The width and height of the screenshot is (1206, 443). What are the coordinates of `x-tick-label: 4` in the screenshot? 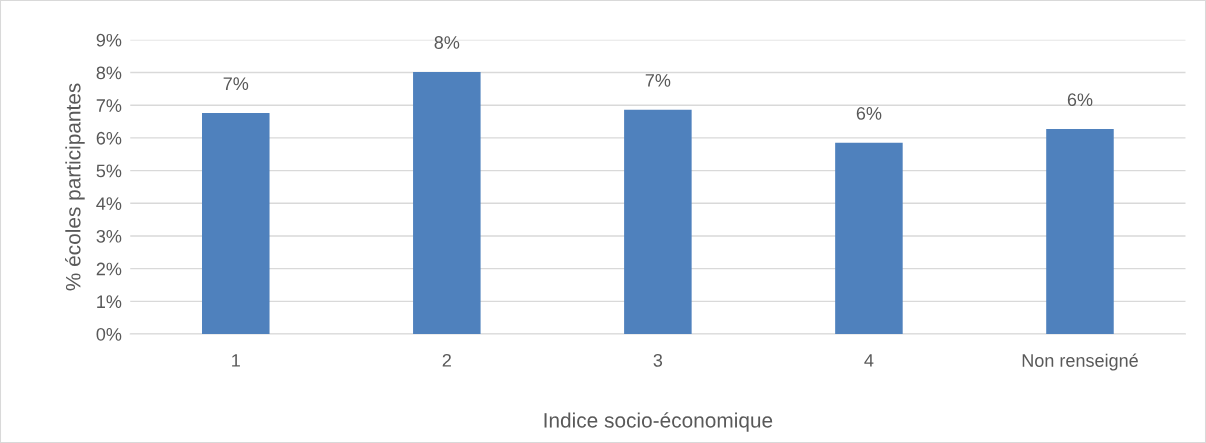 It's located at (869, 360).